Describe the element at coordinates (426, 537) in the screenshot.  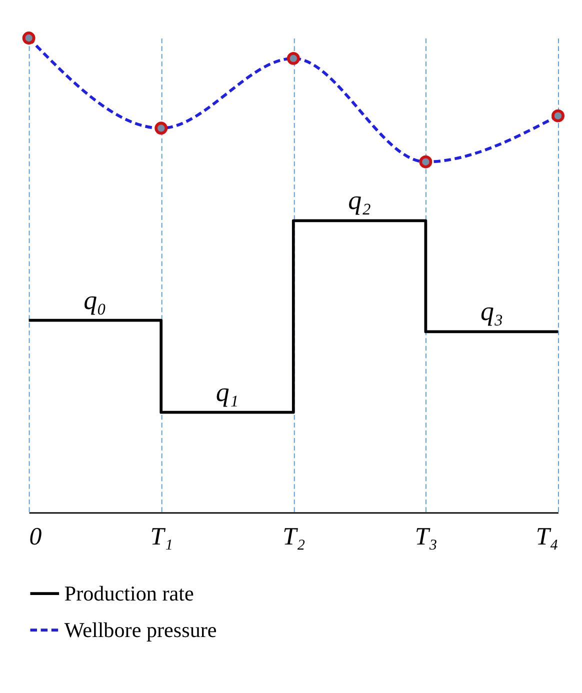
I see `x-tick-label: T₃` at that location.